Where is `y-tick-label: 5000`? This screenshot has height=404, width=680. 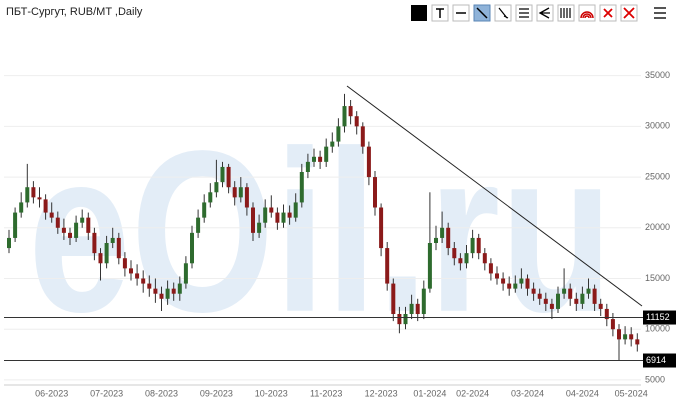
y-tick-label: 5000 is located at coordinates (655, 379).